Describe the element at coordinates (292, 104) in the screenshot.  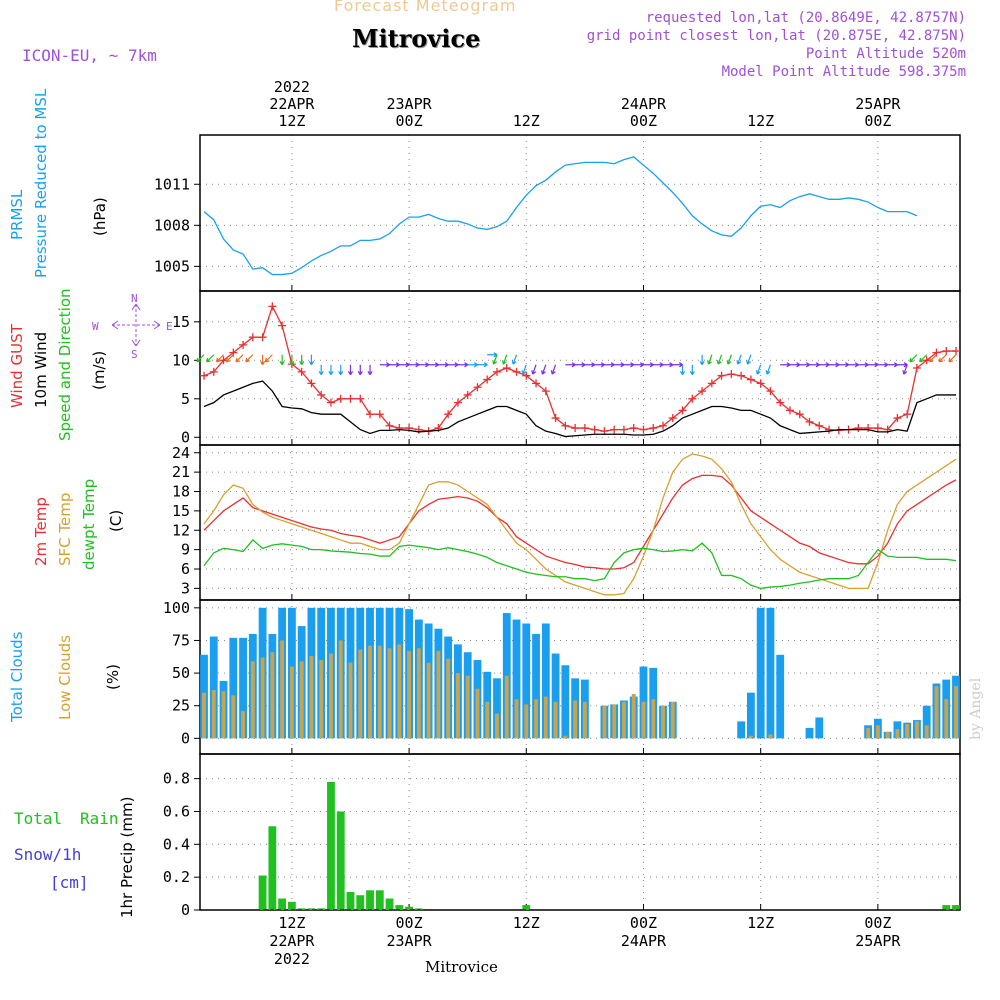
I see `top-time-label-date: 22APR` at that location.